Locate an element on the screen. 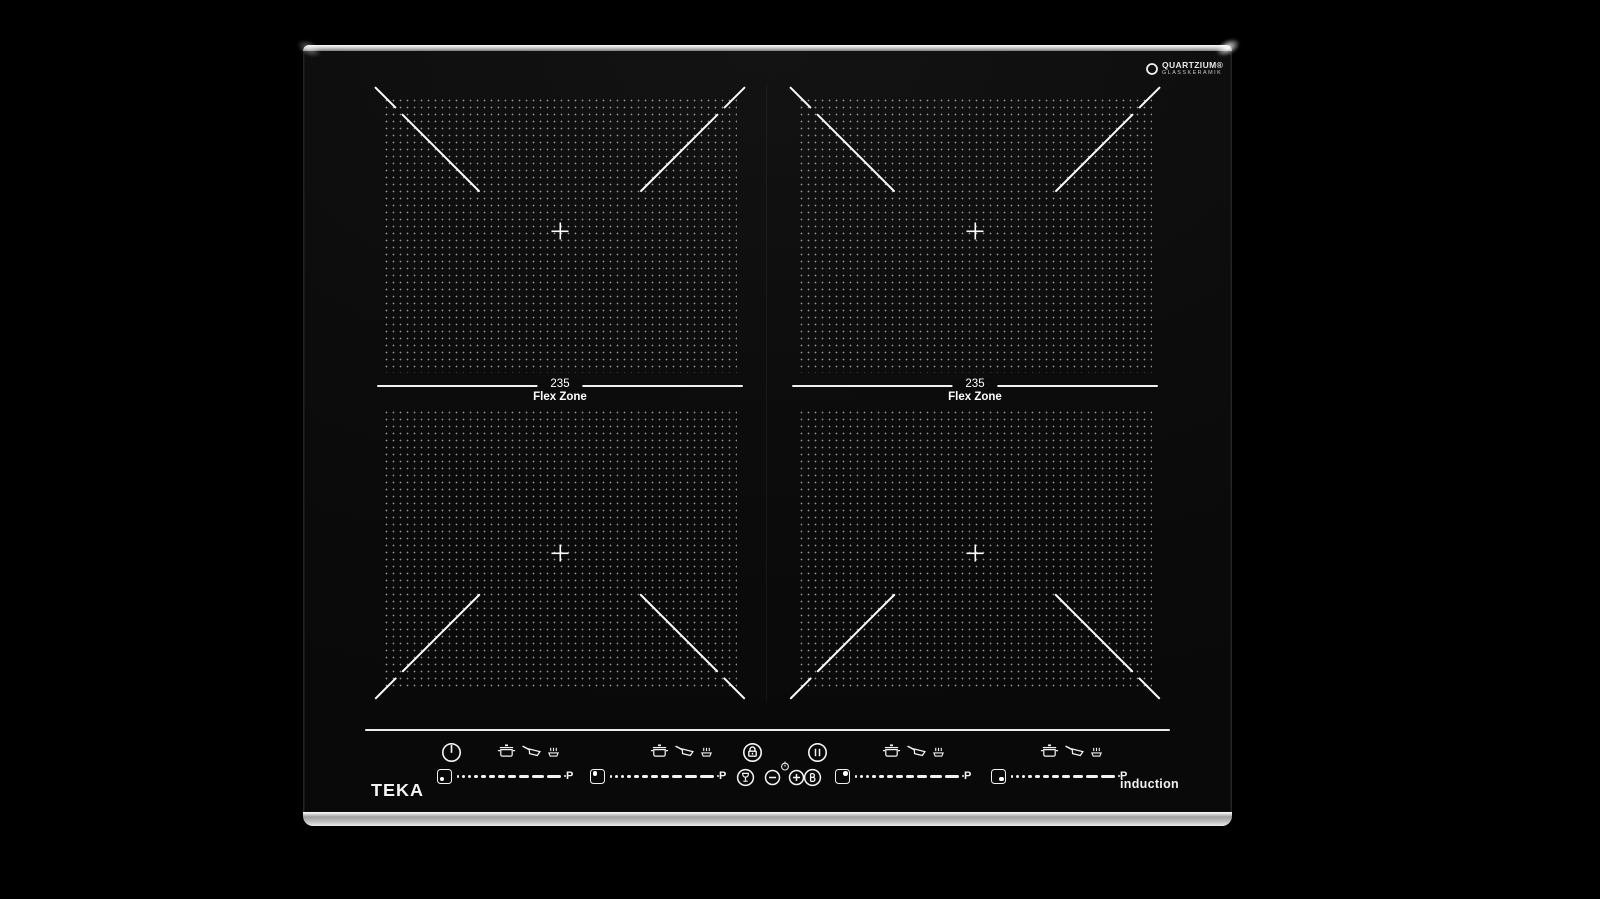 The width and height of the screenshot is (1600, 899). power-icon is located at coordinates (451, 752).